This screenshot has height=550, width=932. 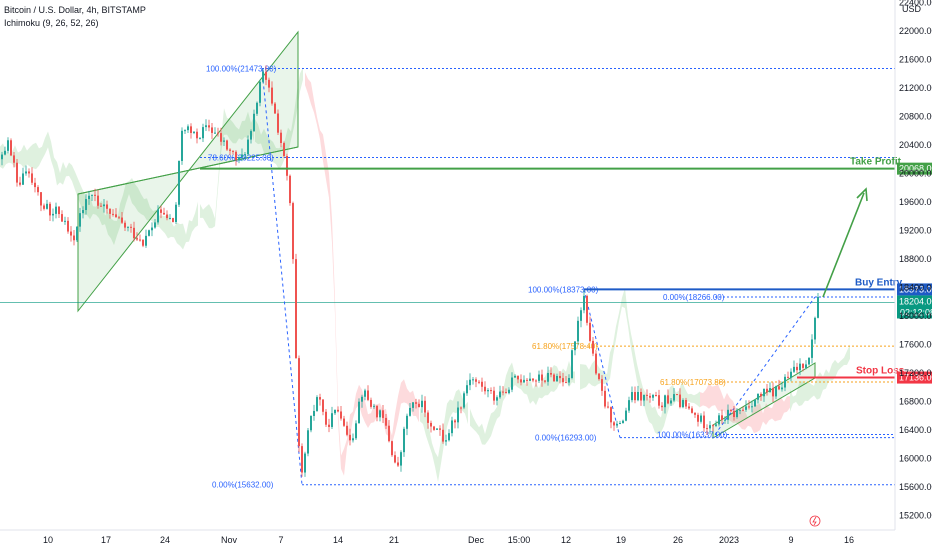 I want to click on time-tick-label: 19, so click(x=621, y=540).